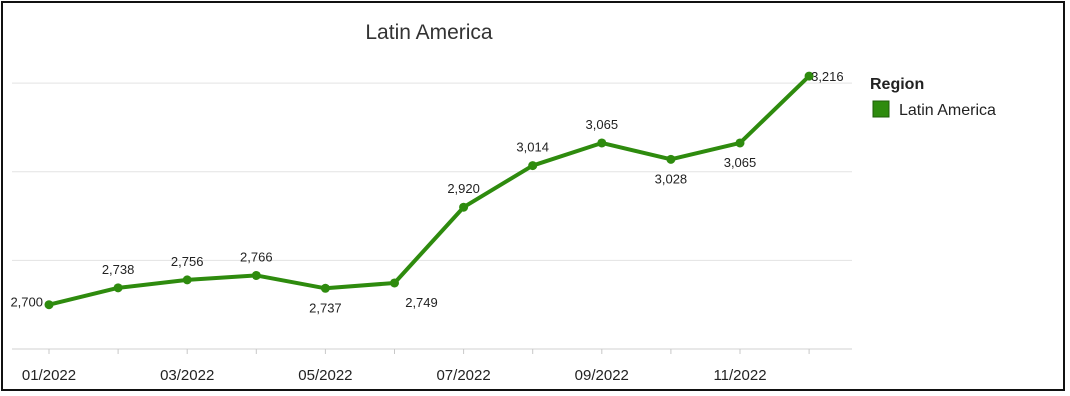  What do you see at coordinates (933, 97) in the screenshot?
I see `legend: Region Latin America` at bounding box center [933, 97].